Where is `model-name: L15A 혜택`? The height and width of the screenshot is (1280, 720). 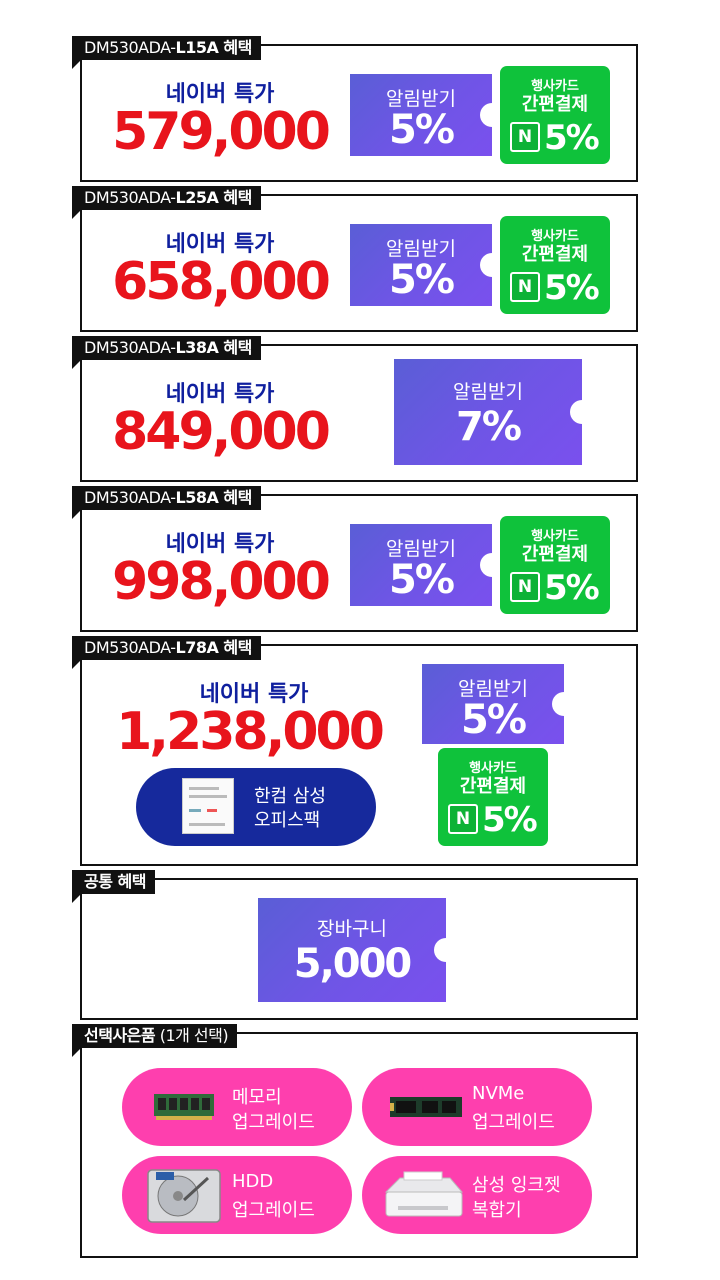
model-name: L15A 혜택 is located at coordinates (214, 47).